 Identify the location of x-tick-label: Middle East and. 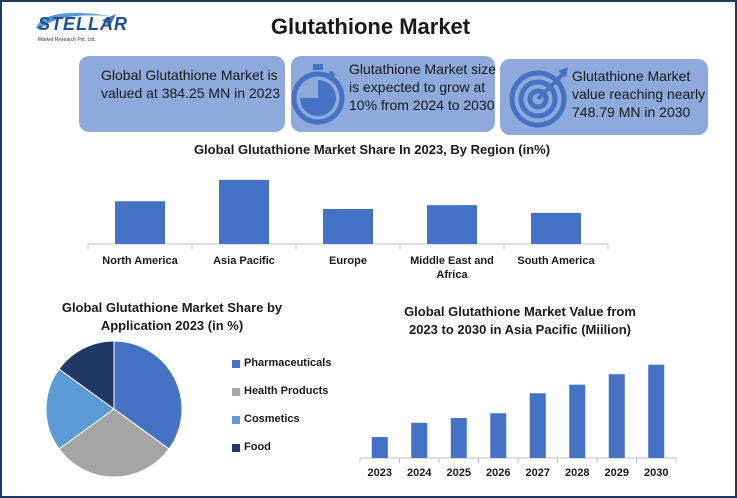
(452, 261).